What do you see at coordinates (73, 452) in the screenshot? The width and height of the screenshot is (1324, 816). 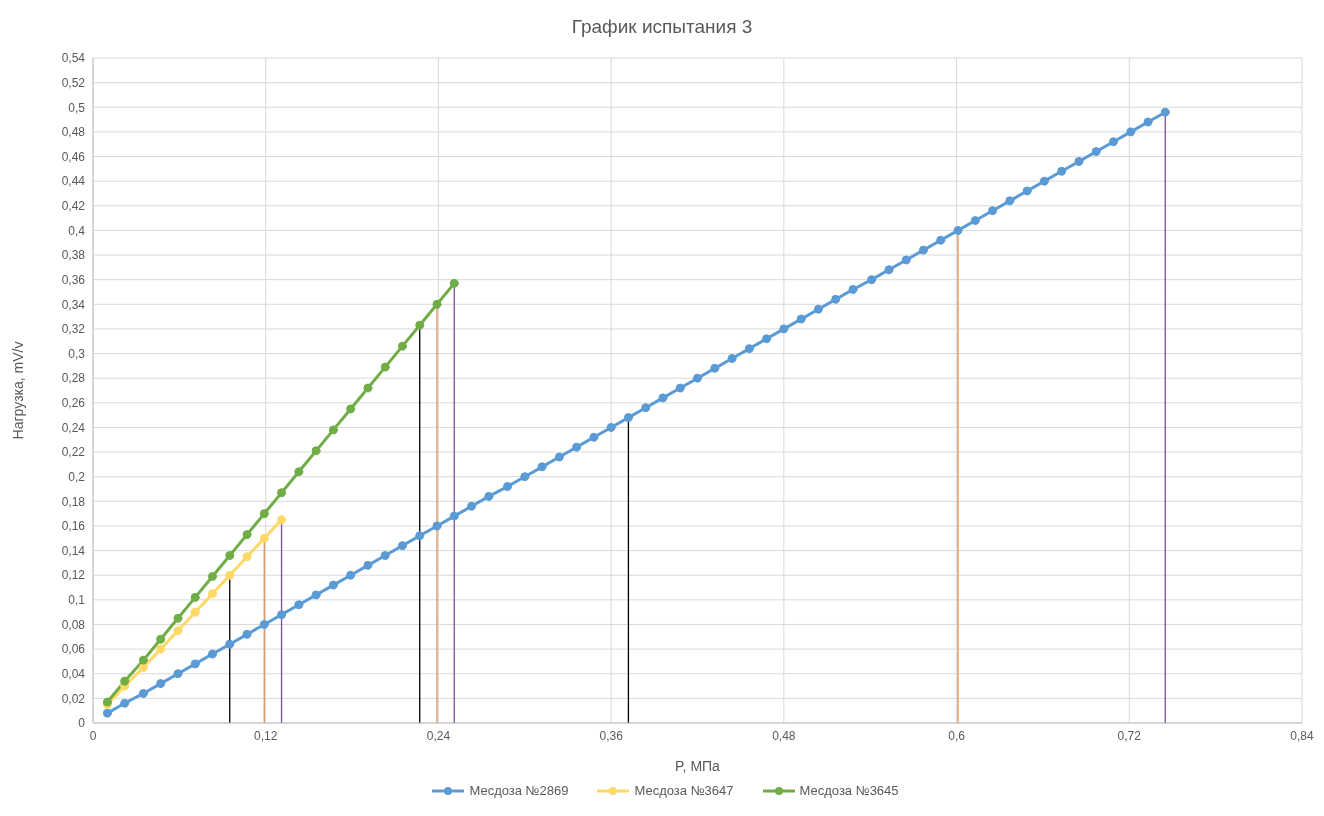 I see `y-tick-label: 0,22` at bounding box center [73, 452].